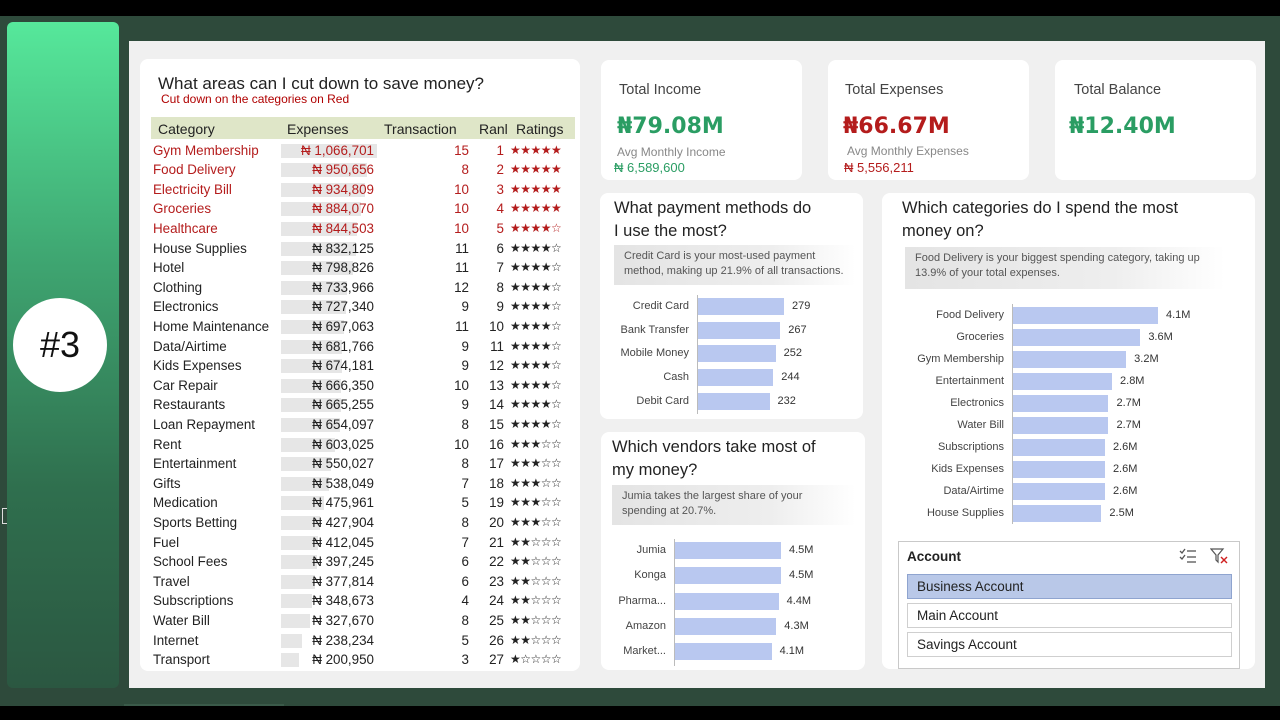 The height and width of the screenshot is (720, 1280). I want to click on table-row: Hotel ₦ 798,826 11 7 ★★★★☆, so click(363, 268).